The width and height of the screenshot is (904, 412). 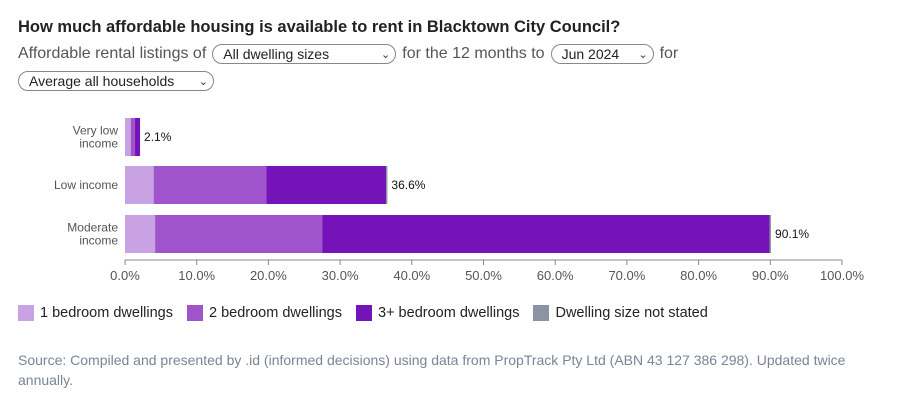 What do you see at coordinates (792, 234) in the screenshot?
I see `total-label: 90.1%` at bounding box center [792, 234].